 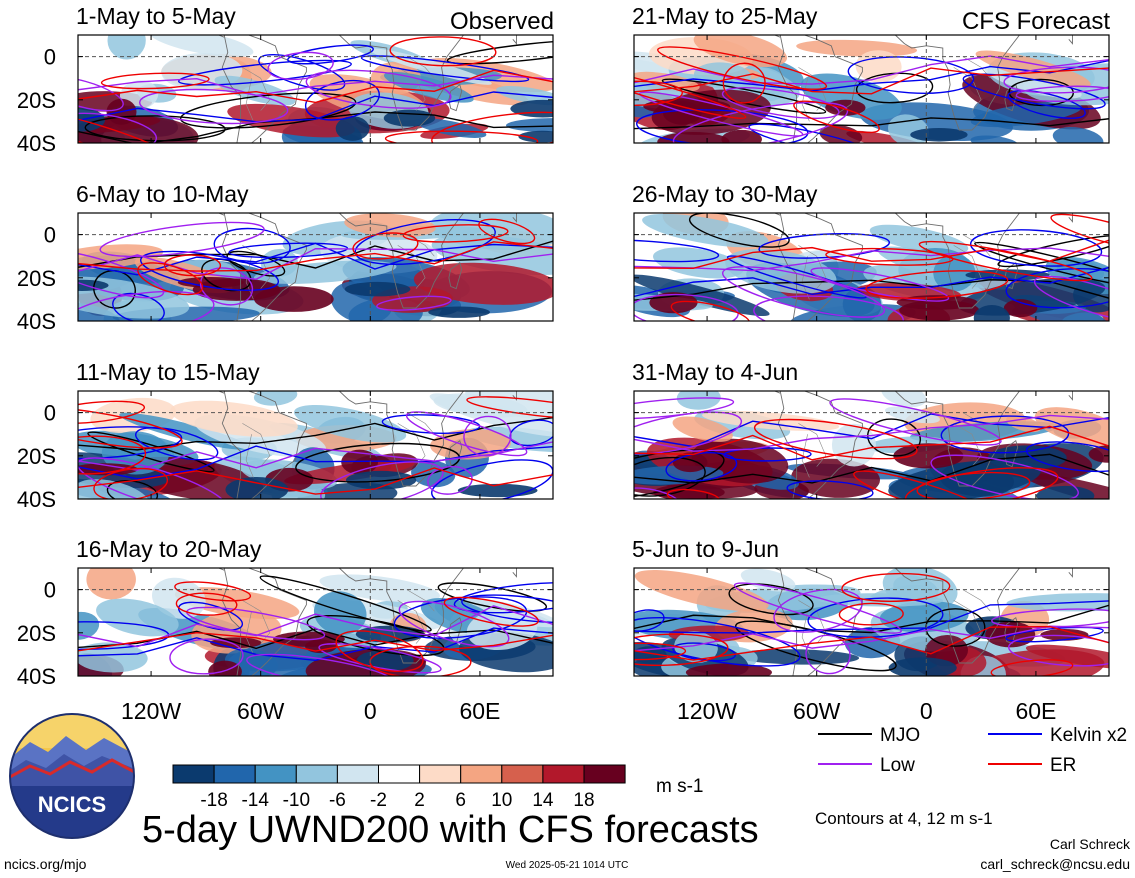 I want to click on legend-label: Low, so click(x=897, y=765).